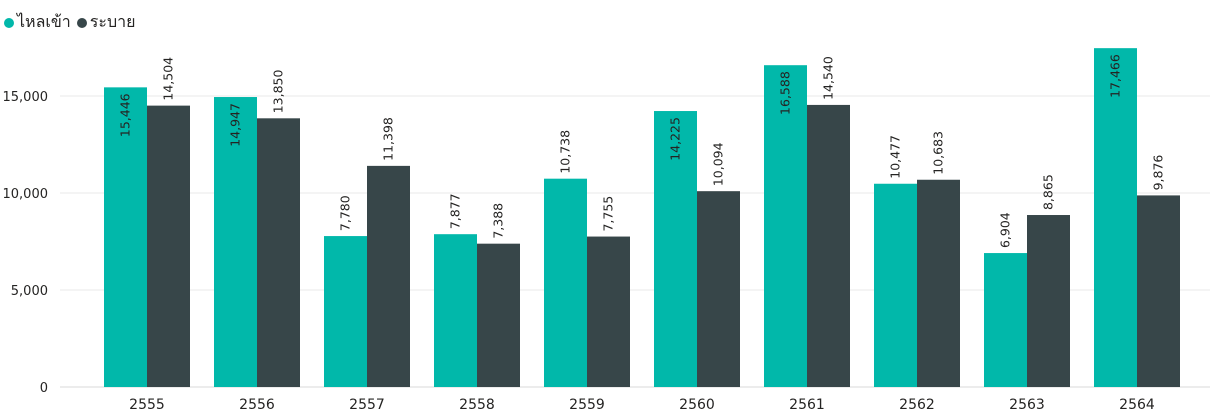 The image size is (1227, 420). Describe the element at coordinates (675, 139) in the screenshot. I see `data-label: 14,225` at that location.